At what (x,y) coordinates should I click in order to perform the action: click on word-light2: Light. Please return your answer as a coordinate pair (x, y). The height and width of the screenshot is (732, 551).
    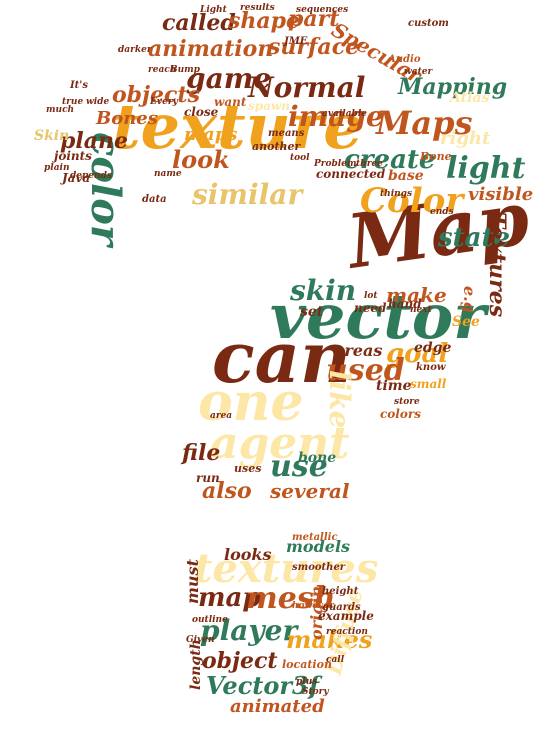
    Looking at the image, I should click on (213, 10).